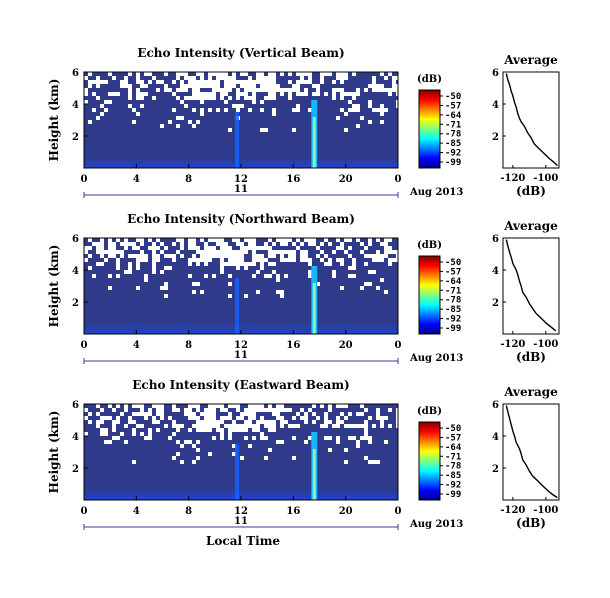 Image resolution: width=610 pixels, height=598 pixels. Describe the element at coordinates (453, 97) in the screenshot. I see `colorbar-tick-label: -50` at that location.